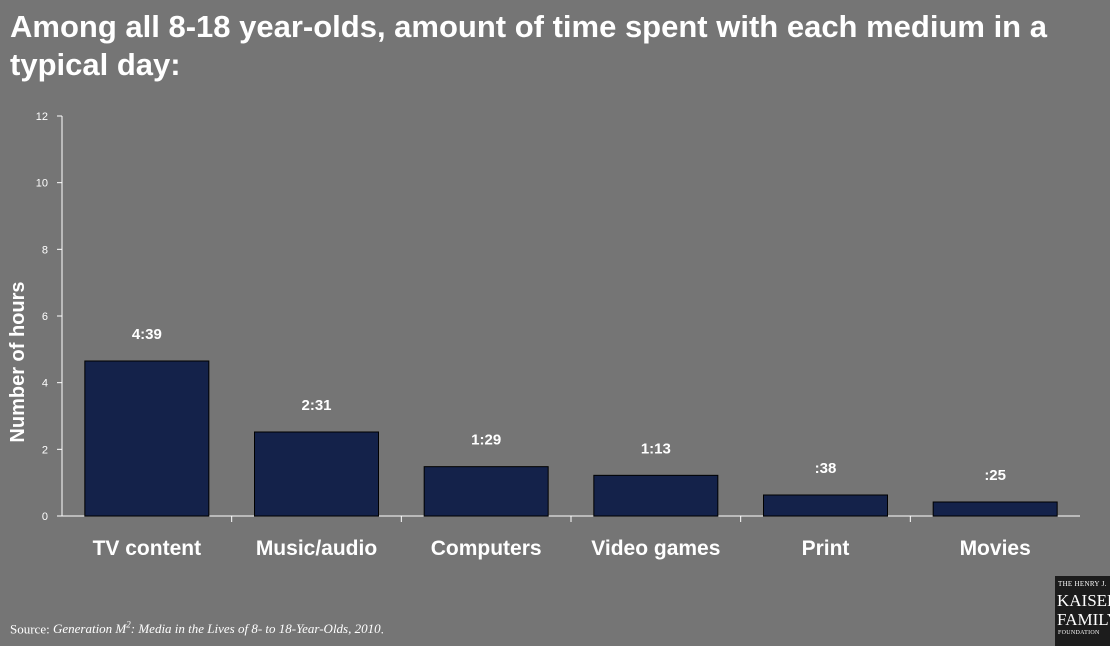 The image size is (1110, 646). Describe the element at coordinates (1079, 633) in the screenshot. I see `logo-line-4: FOUNDATION` at that location.